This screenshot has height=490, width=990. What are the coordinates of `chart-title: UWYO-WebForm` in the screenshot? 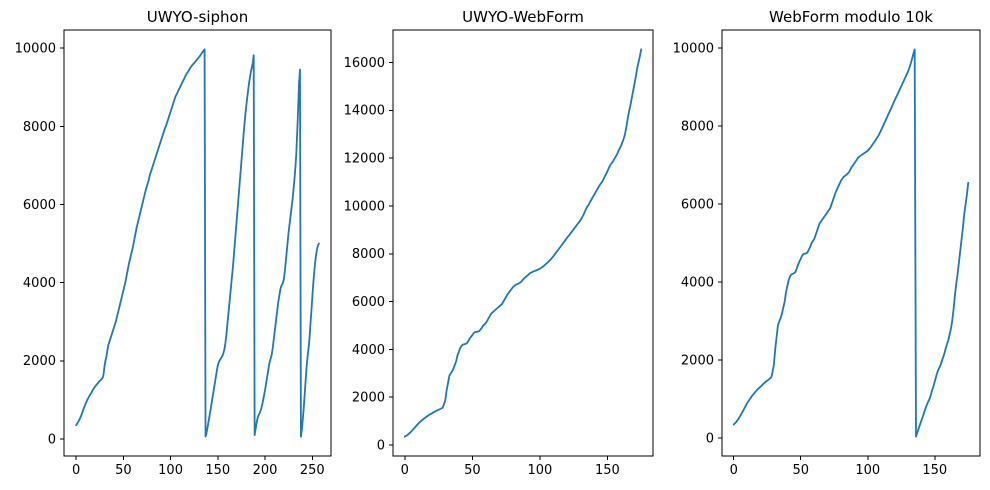 It's located at (523, 17).